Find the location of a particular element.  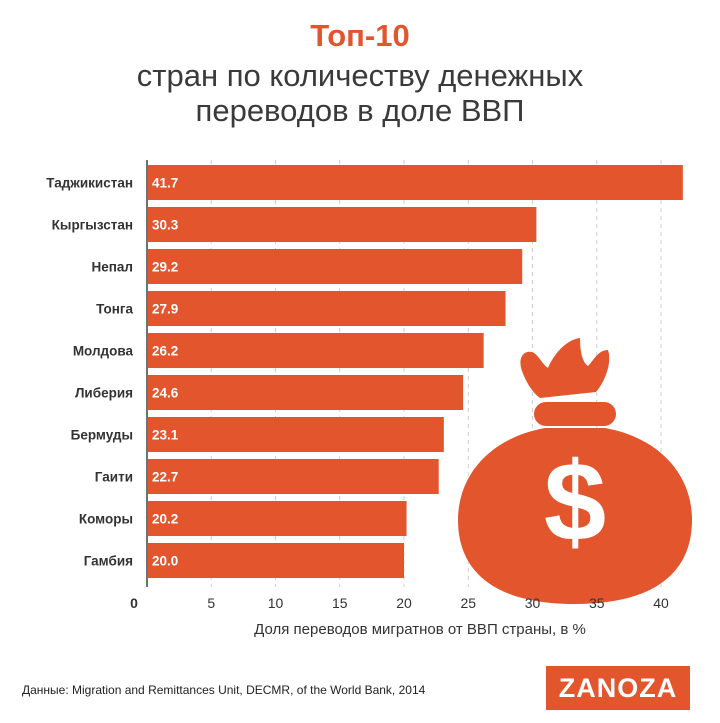

x-tick-labels: 0 5 10 15 20 25 30 35 40 is located at coordinates (399, 603).